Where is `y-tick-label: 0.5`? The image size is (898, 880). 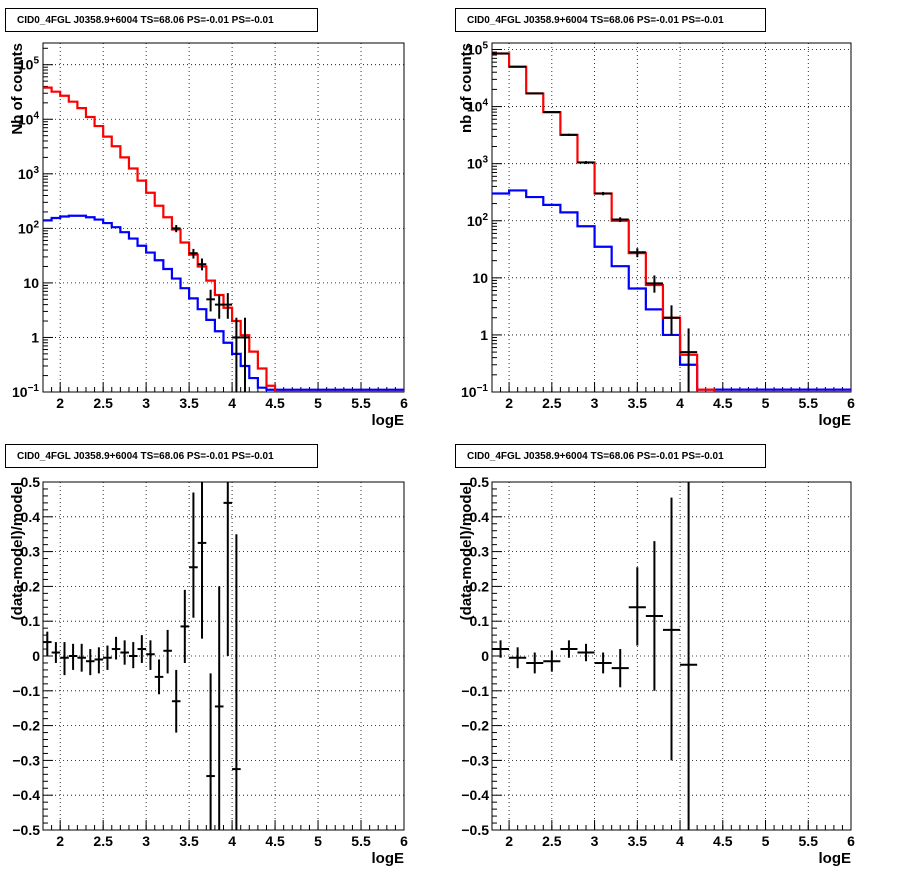 y-tick-label: 0.5 is located at coordinates (480, 482).